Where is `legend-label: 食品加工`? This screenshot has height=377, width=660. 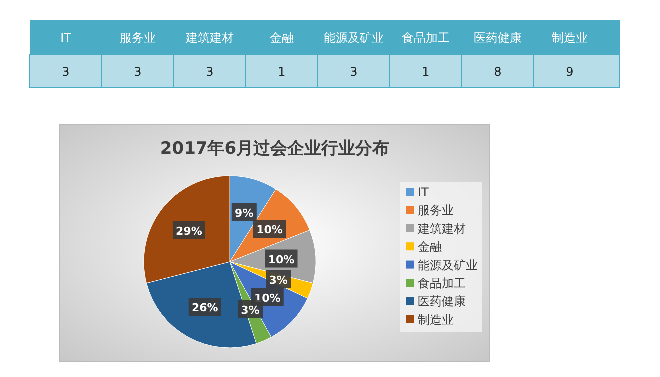
legend-label: 食品加工 is located at coordinates (442, 283).